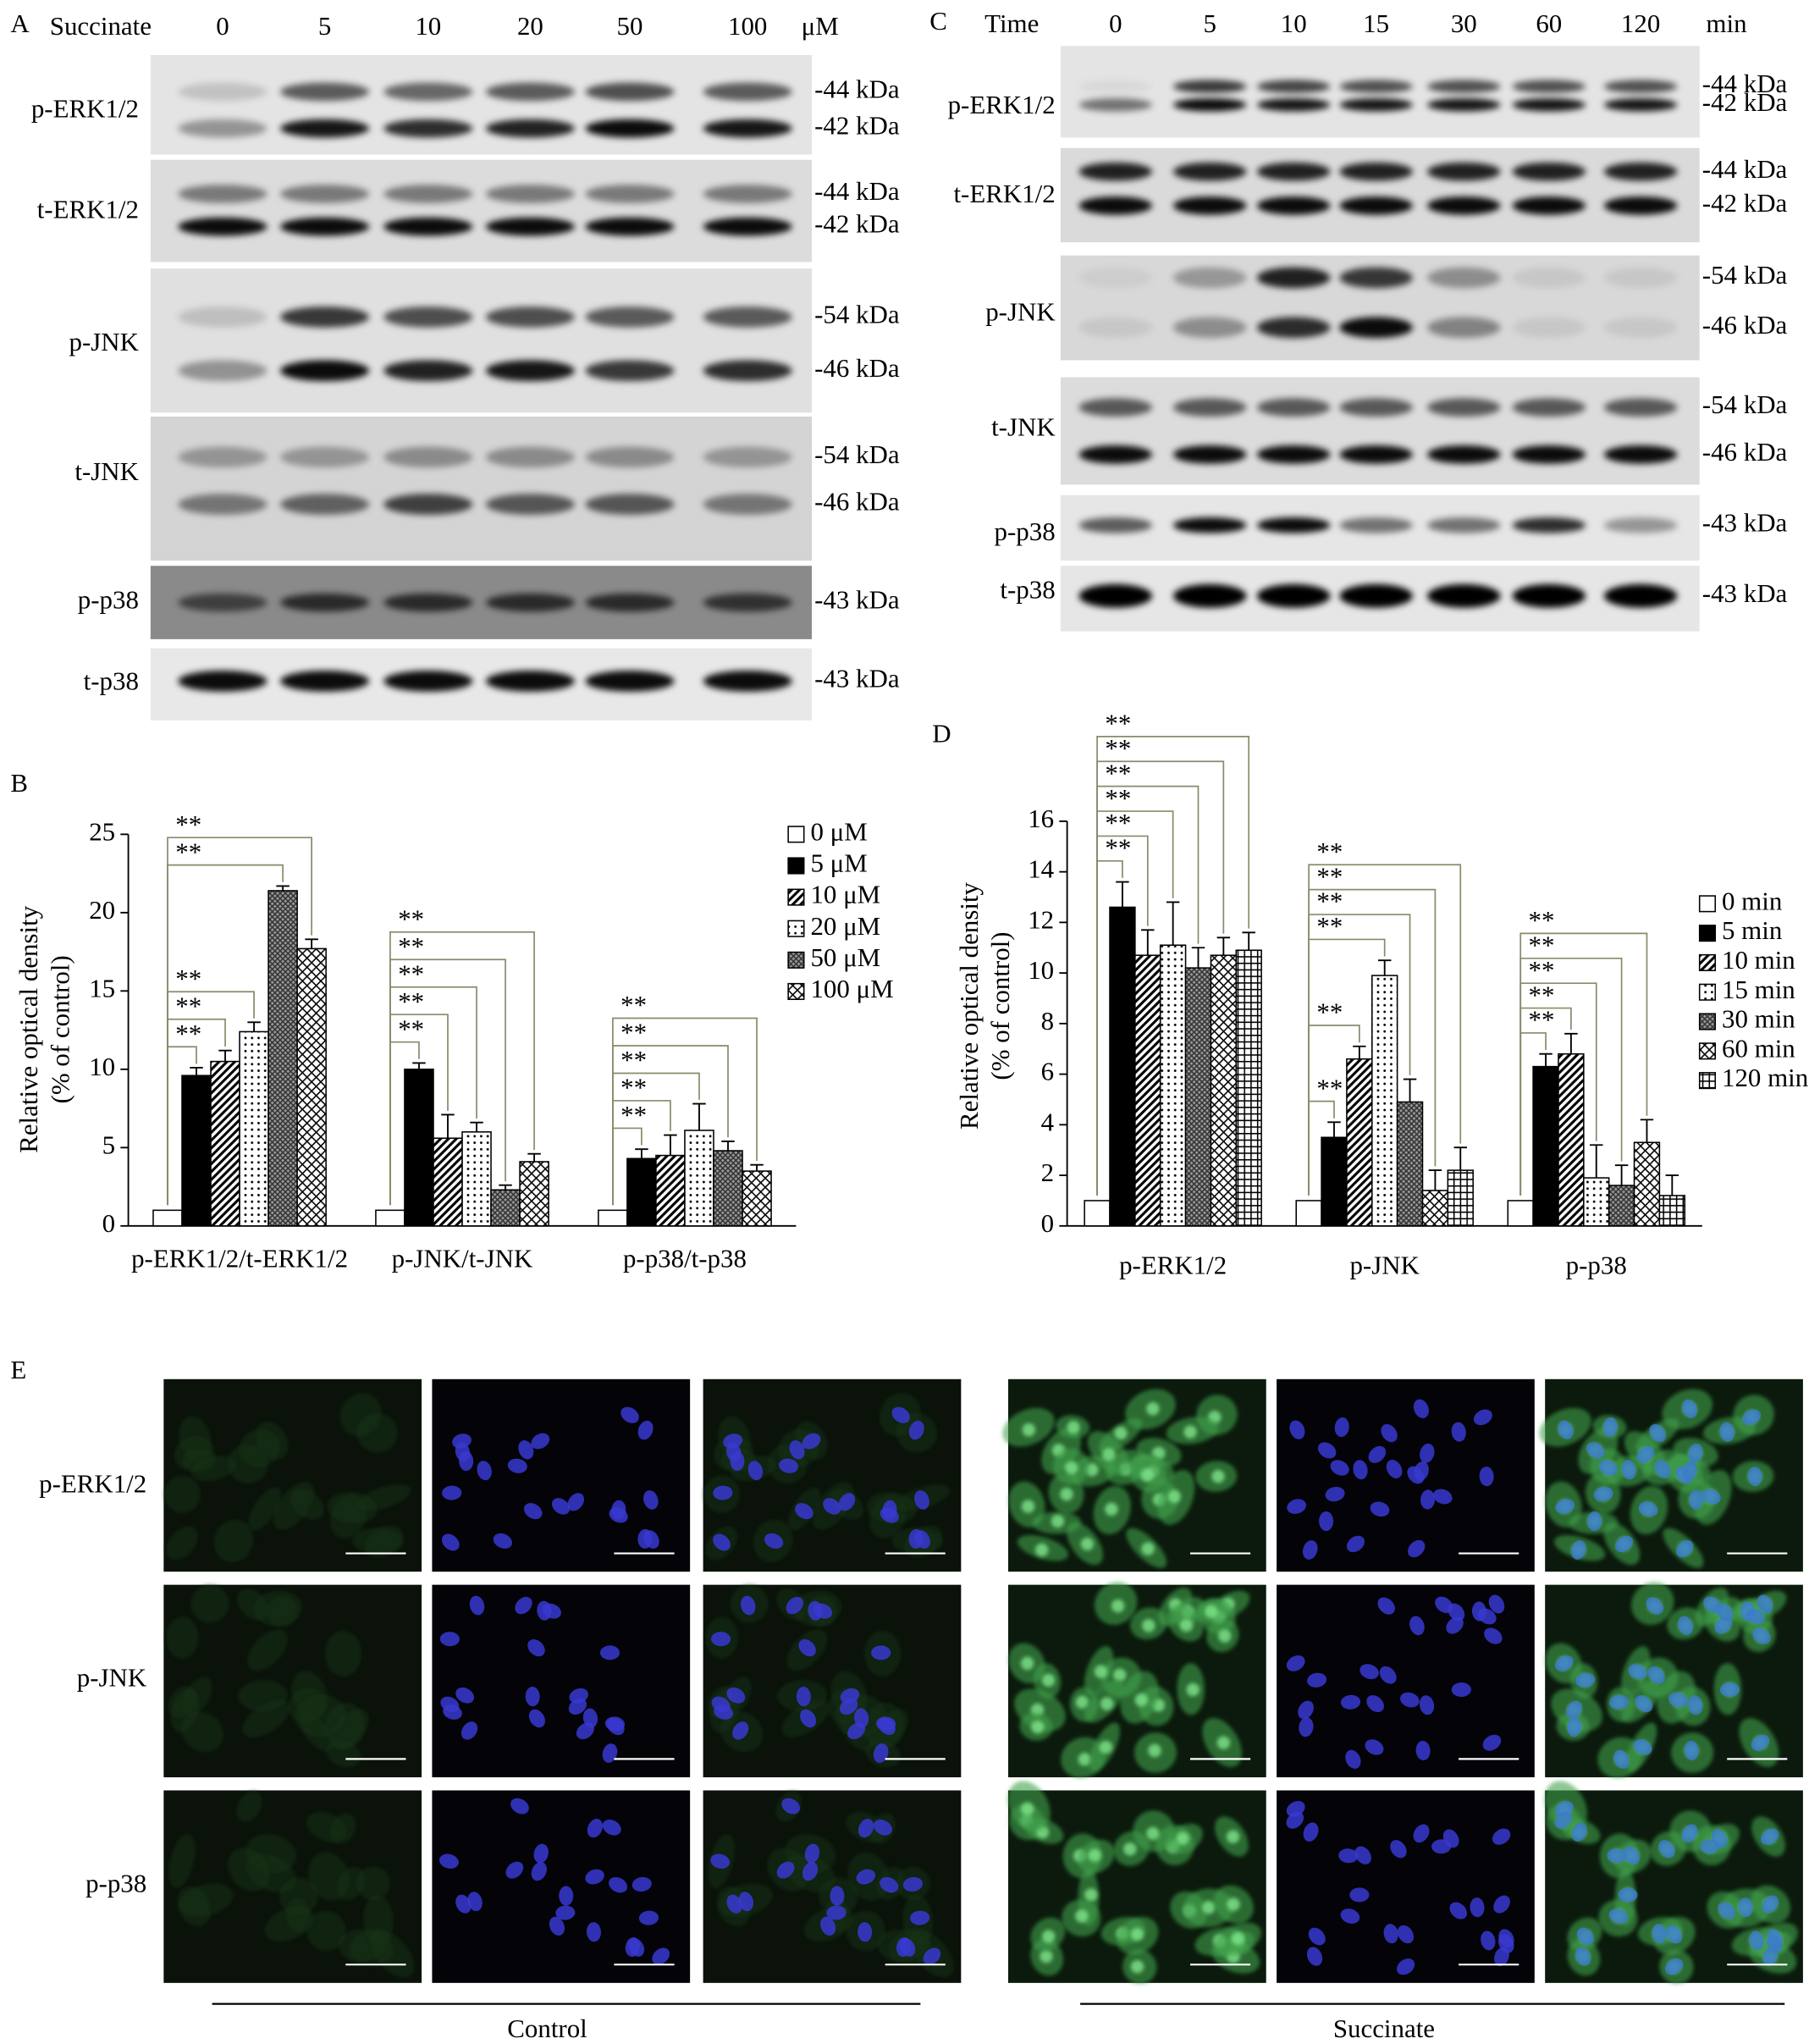 The width and height of the screenshot is (1820, 2044). Describe the element at coordinates (938, 21) in the screenshot. I see `panel-letter: C` at that location.